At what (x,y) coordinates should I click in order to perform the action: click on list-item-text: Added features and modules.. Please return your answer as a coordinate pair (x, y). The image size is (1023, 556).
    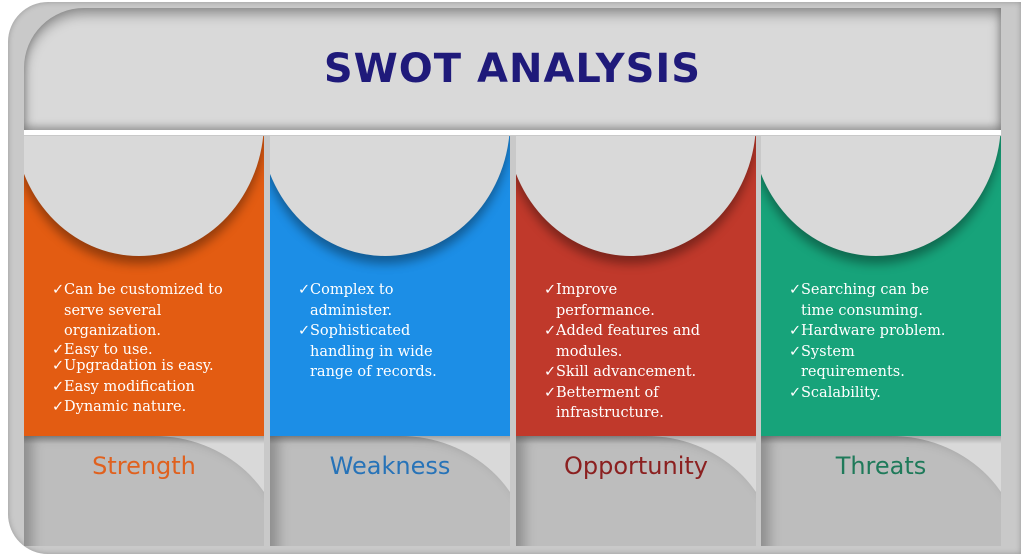
    Looking at the image, I should click on (628, 341).